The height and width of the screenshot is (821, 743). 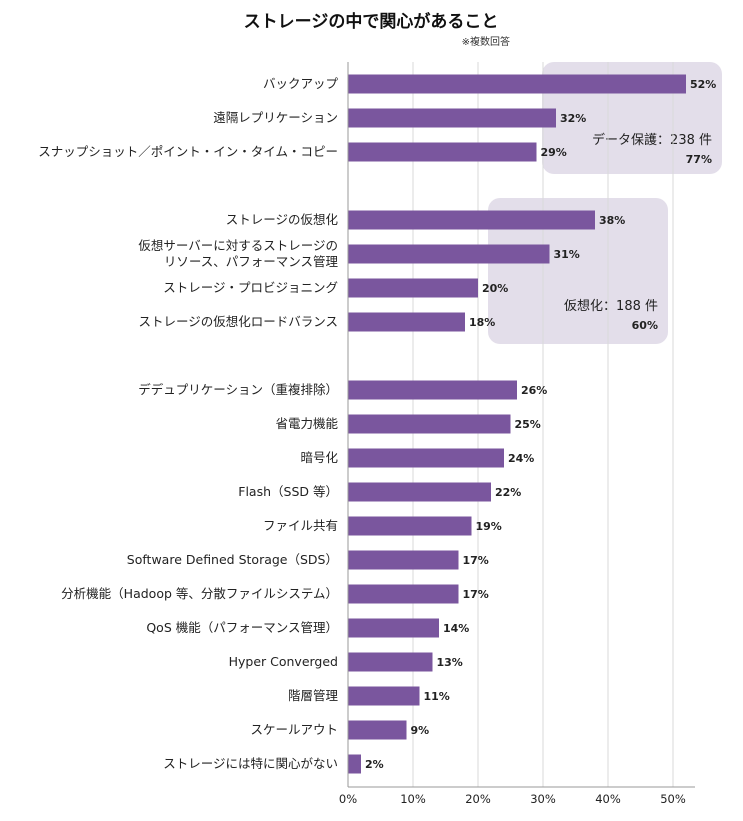 What do you see at coordinates (283, 661) in the screenshot?
I see `category-label: Hyper Converged` at bounding box center [283, 661].